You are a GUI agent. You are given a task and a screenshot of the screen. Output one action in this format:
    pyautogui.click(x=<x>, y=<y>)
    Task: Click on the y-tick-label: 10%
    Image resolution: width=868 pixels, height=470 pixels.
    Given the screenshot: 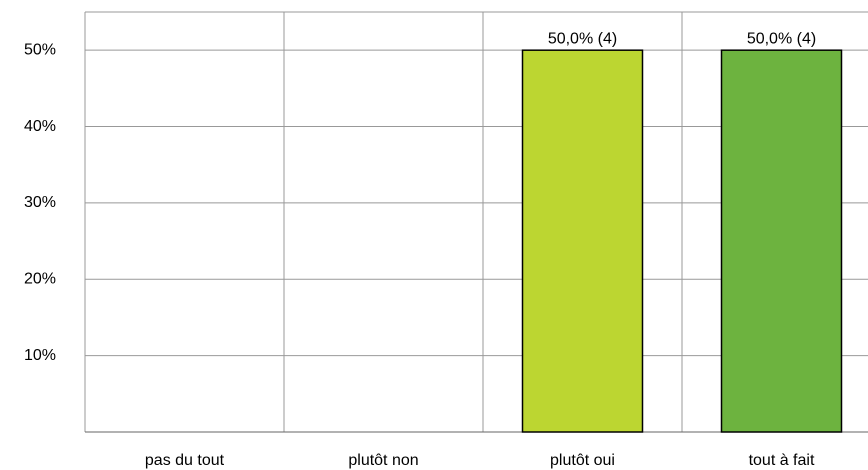 What is the action you would take?
    pyautogui.click(x=40, y=355)
    